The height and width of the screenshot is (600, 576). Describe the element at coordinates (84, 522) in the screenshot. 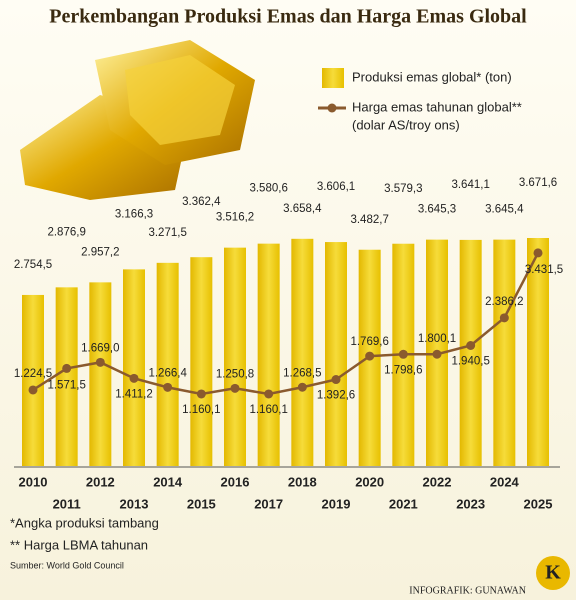

I see `note: *Angka produksi tambang` at that location.